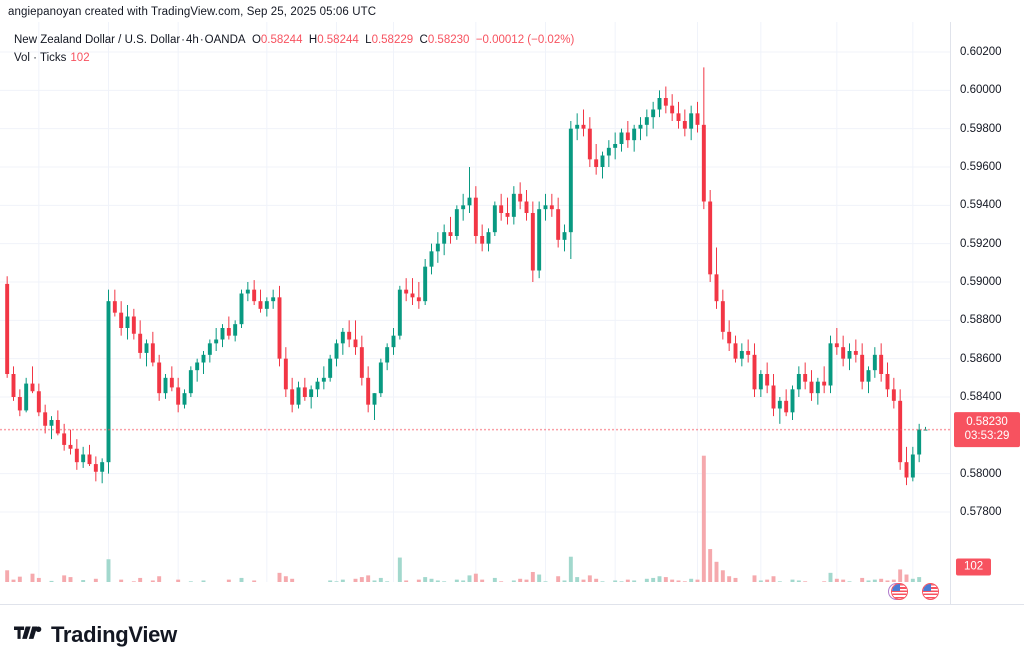  I want to click on price-line-overlay, so click(475, 429).